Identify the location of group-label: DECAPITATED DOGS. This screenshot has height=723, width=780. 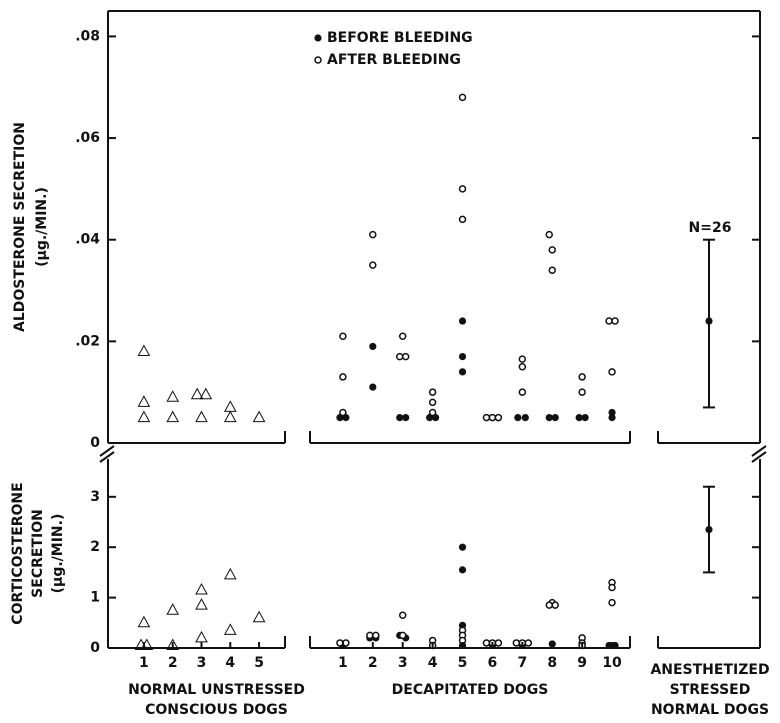
(470, 690).